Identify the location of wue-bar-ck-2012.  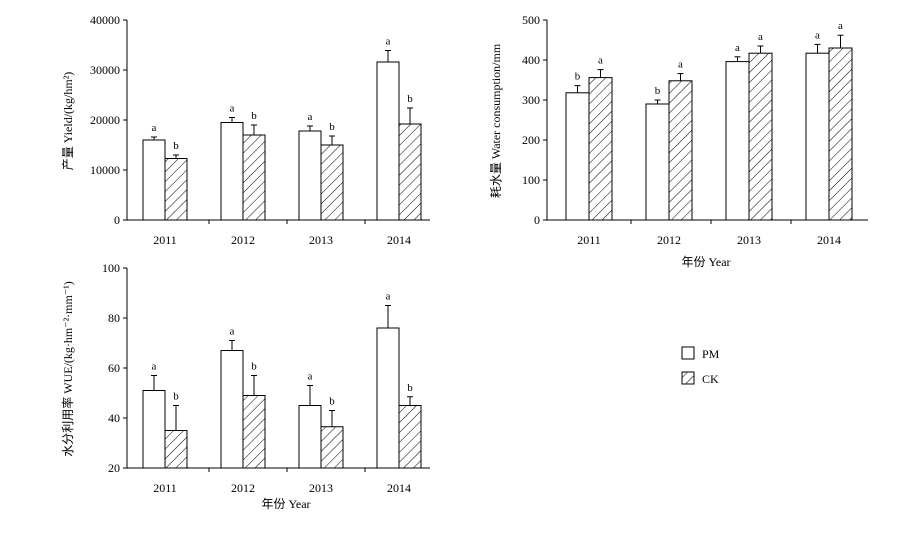
(254, 432).